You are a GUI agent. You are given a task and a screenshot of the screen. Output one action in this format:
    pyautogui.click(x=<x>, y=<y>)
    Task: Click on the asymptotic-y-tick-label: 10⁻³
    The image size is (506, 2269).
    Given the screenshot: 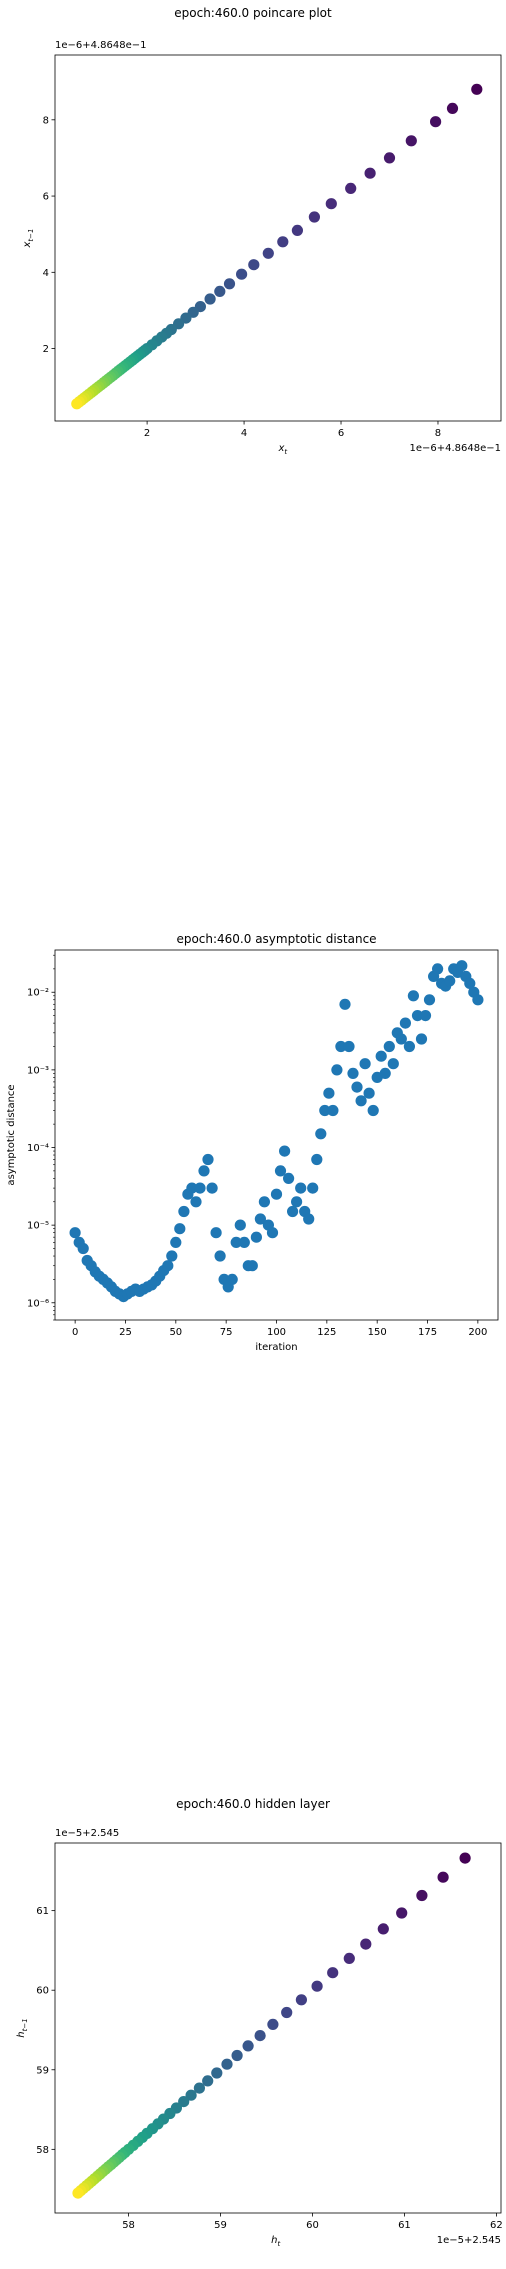 What is the action you would take?
    pyautogui.click(x=38, y=1070)
    